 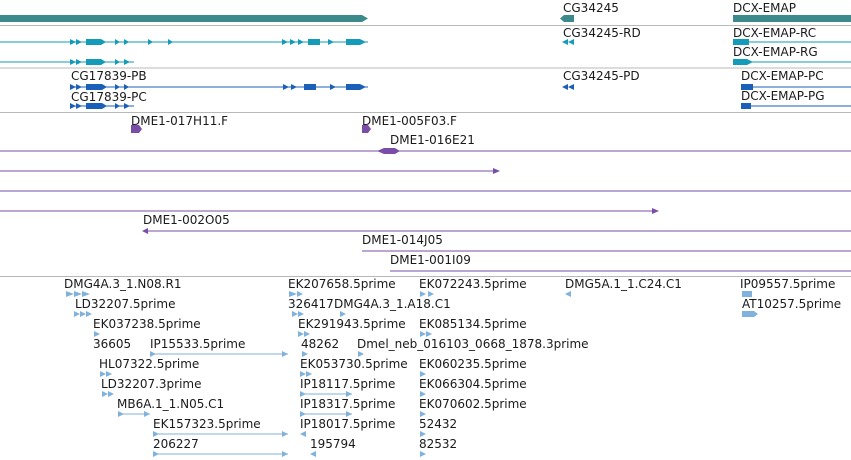 I want to click on est-label: DMG4A.3_1.A18.C1, so click(x=392, y=304).